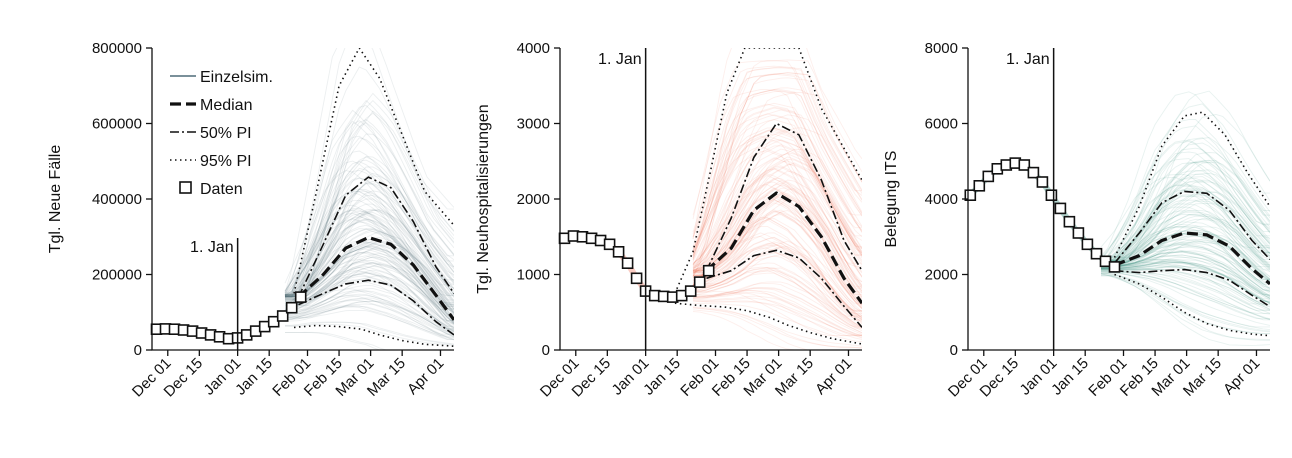  Describe the element at coordinates (185, 187) in the screenshot. I see `legend-daten-swatch` at that location.